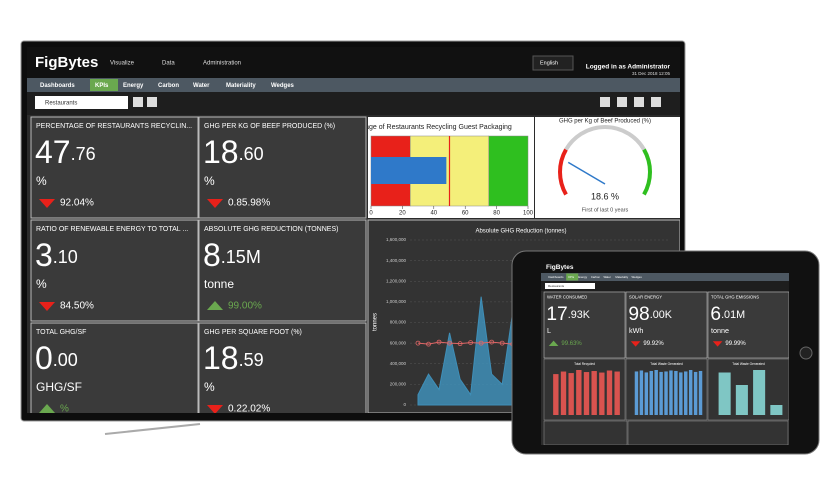  What do you see at coordinates (222, 64) in the screenshot?
I see `menu-item: Administration` at bounding box center [222, 64].